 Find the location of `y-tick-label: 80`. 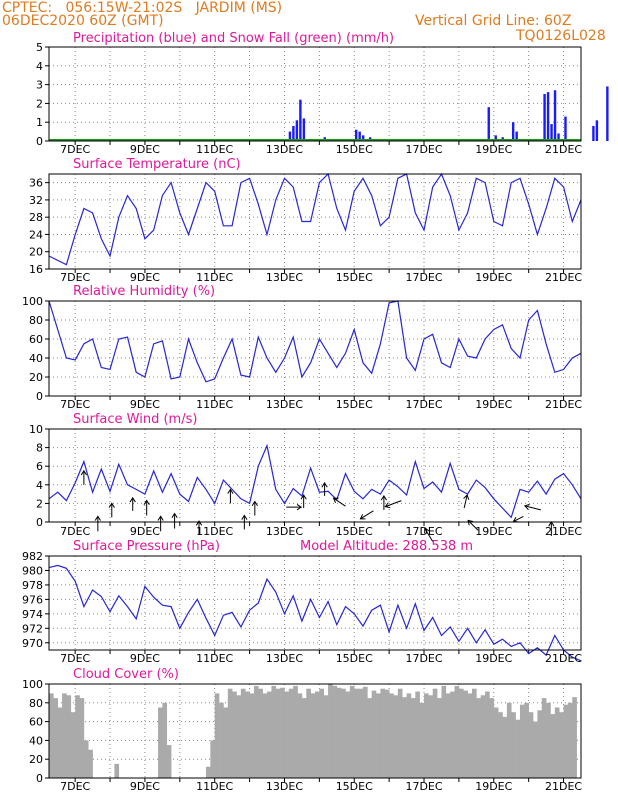

y-tick-label: 80 is located at coordinates (36, 703).